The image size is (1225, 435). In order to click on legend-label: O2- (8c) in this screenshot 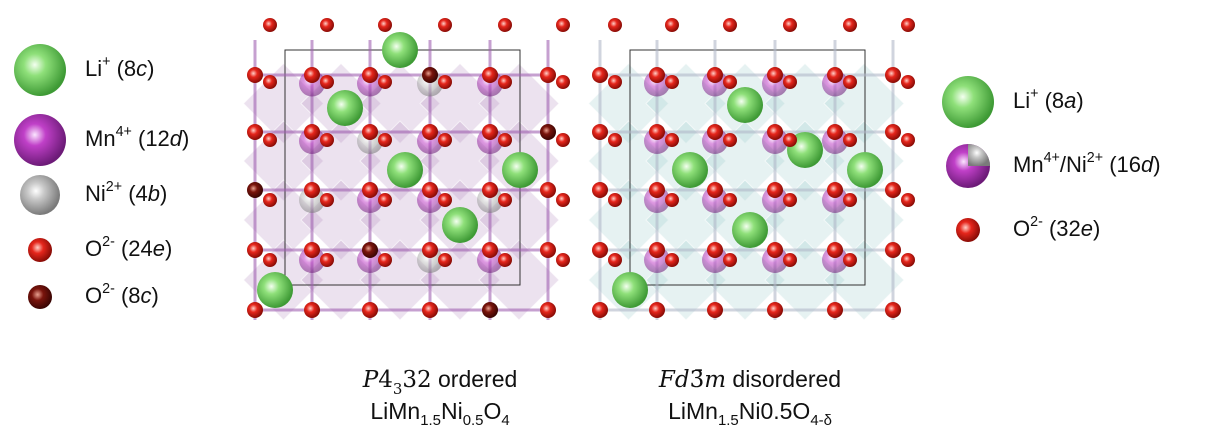, I will do `click(122, 294)`.